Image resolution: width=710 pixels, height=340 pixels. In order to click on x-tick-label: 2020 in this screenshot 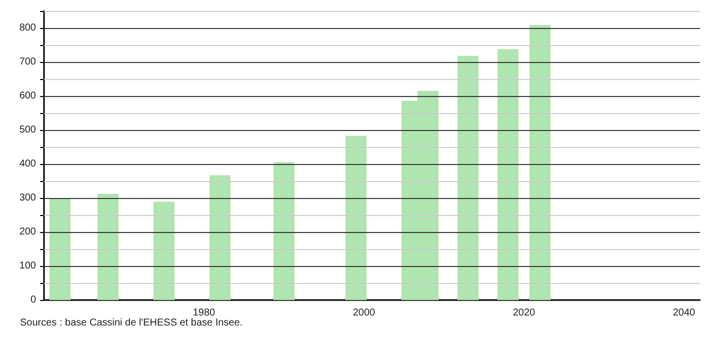, I will do `click(524, 313)`.